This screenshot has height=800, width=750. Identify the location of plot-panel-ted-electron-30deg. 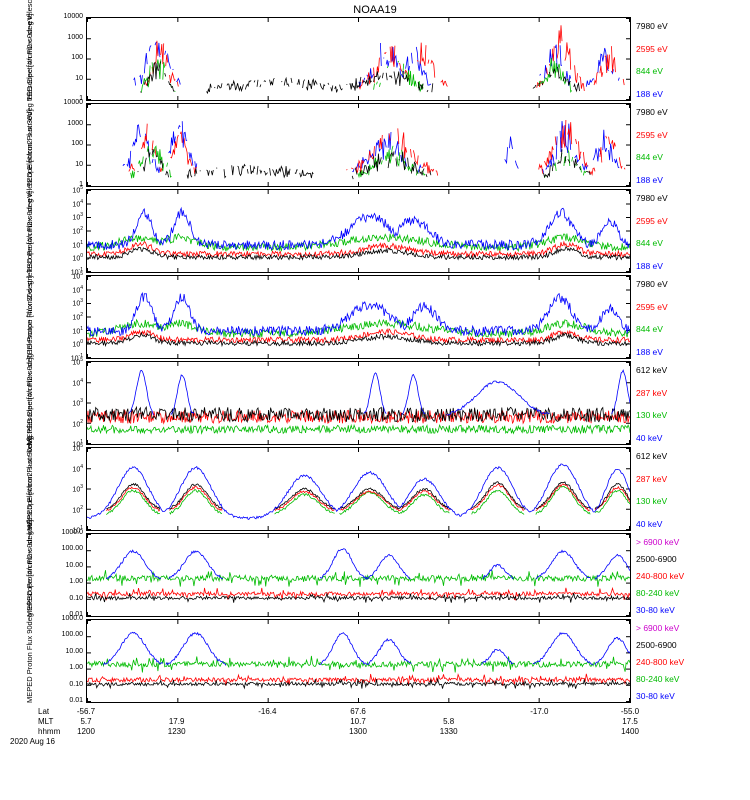
(358, 145).